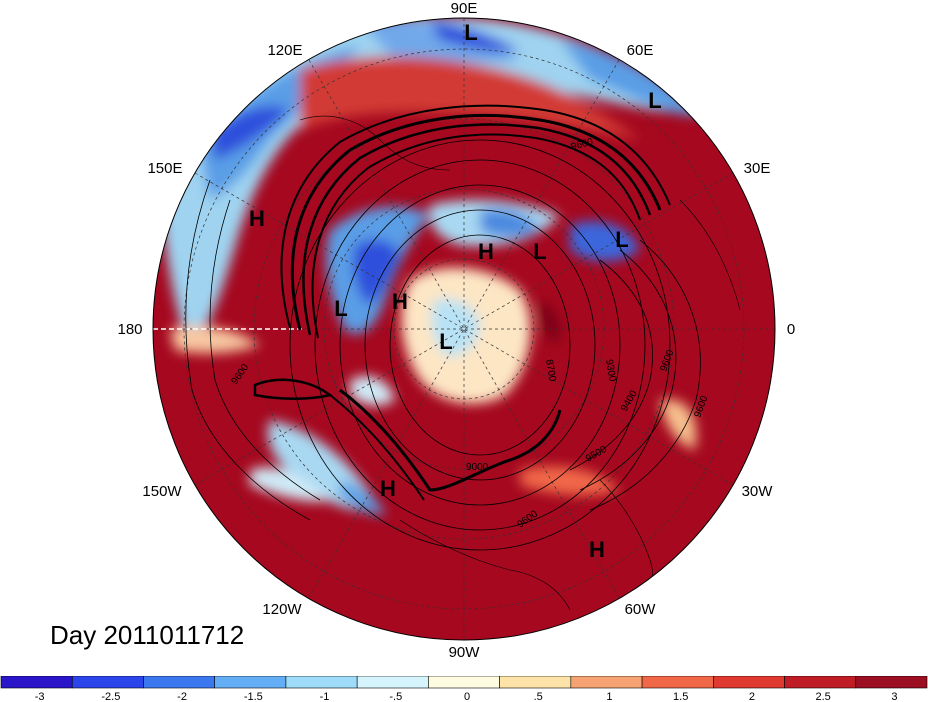 The width and height of the screenshot is (928, 702). What do you see at coordinates (609, 696) in the screenshot?
I see `colorbar-tick-label: 1` at bounding box center [609, 696].